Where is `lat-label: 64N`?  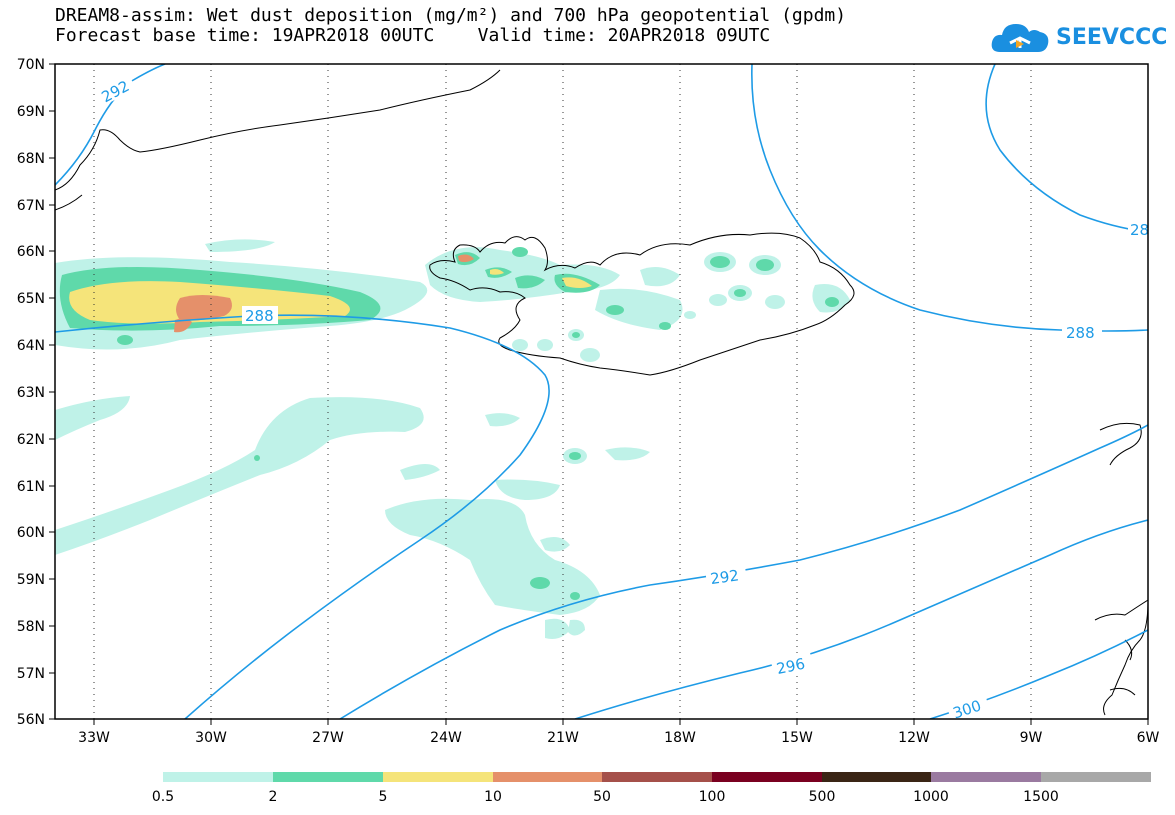 lat-label: 64N is located at coordinates (31, 346).